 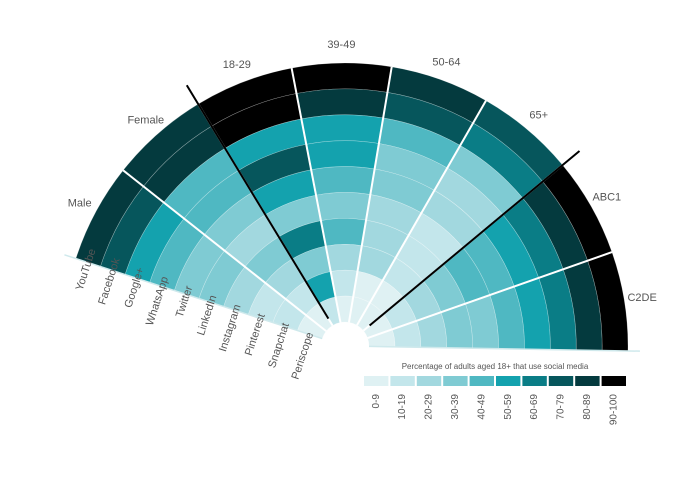 I want to click on legend-label: 40-49, so click(x=481, y=407).